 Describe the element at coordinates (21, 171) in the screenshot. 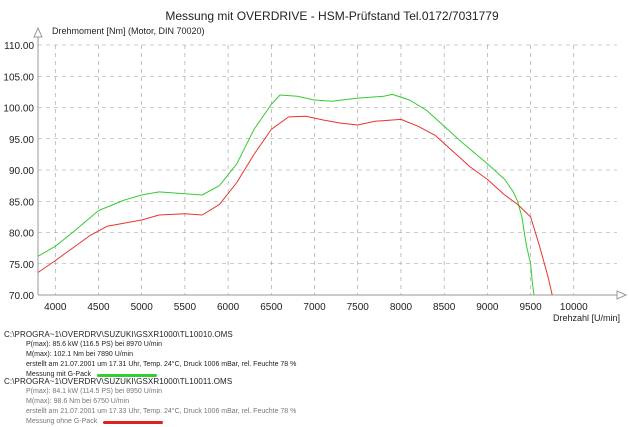

I see `y-tick-label: 90.00` at that location.